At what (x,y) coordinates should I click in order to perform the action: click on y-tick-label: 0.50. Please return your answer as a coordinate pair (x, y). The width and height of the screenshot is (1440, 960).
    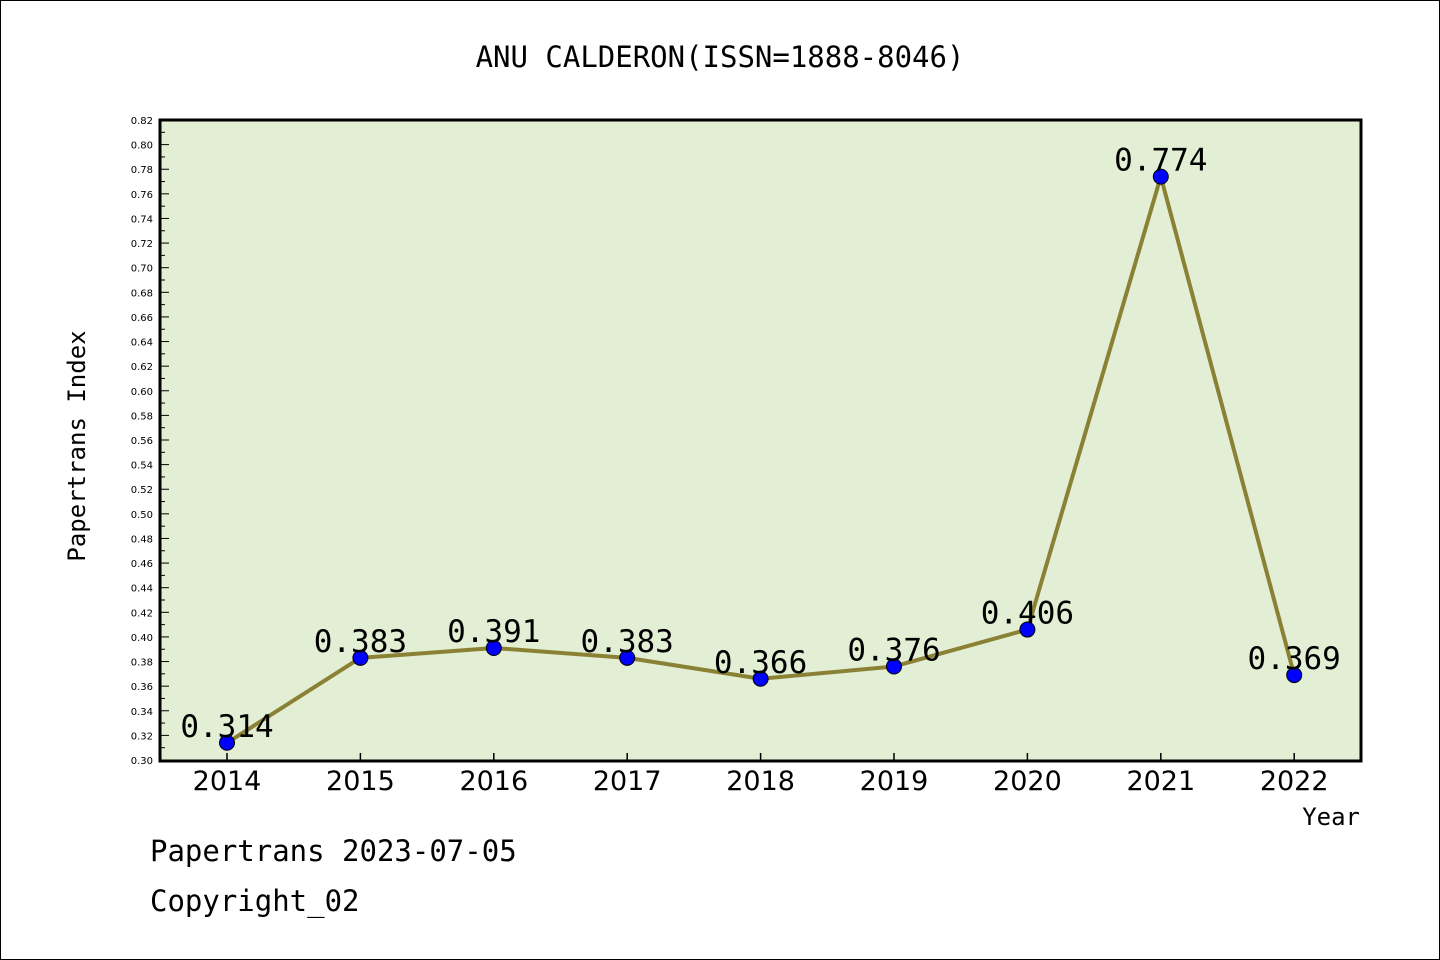
    Looking at the image, I should click on (142, 515).